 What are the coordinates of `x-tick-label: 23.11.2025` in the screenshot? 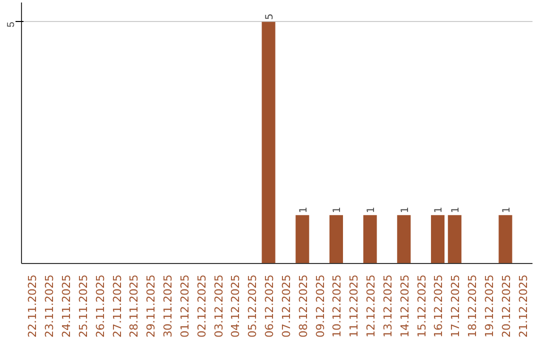 It's located at (49, 306).